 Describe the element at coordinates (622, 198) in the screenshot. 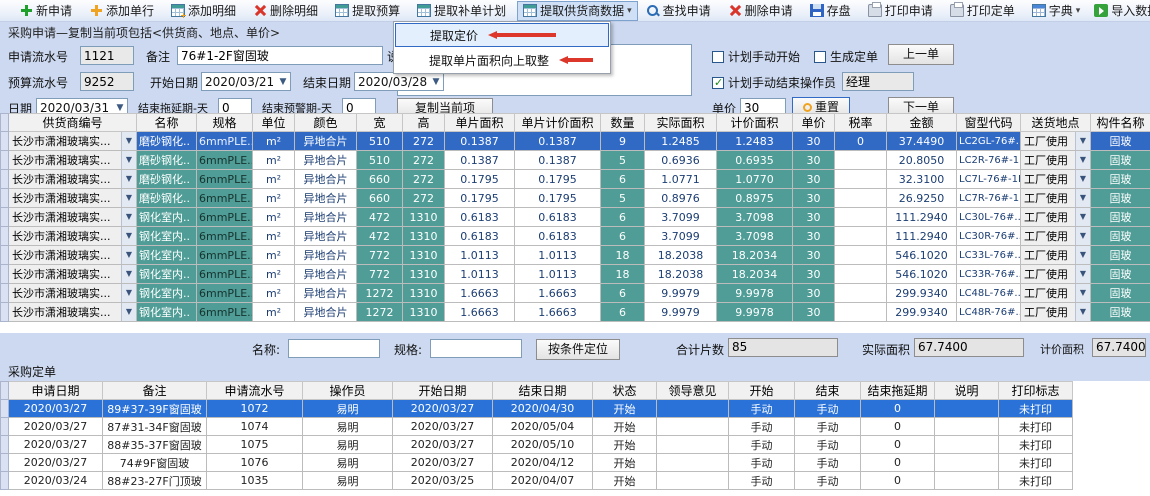

I see `qty-cell: 5` at that location.